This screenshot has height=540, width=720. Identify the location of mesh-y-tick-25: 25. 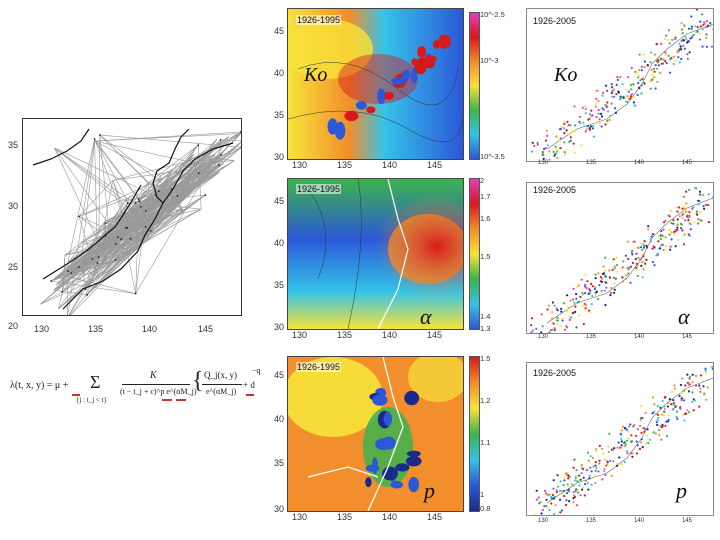
(13, 267).